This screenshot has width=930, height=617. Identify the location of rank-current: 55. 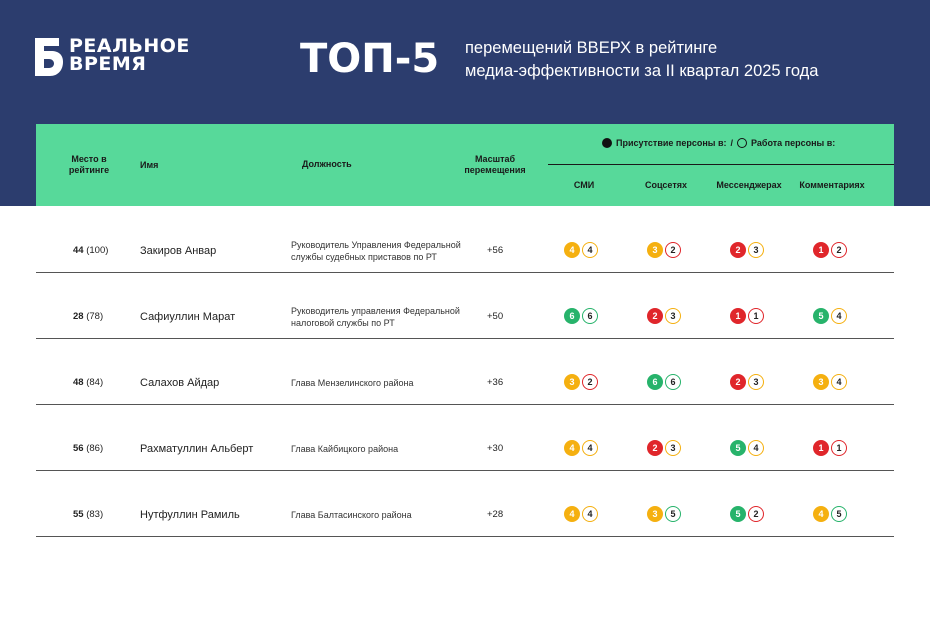
(78, 514).